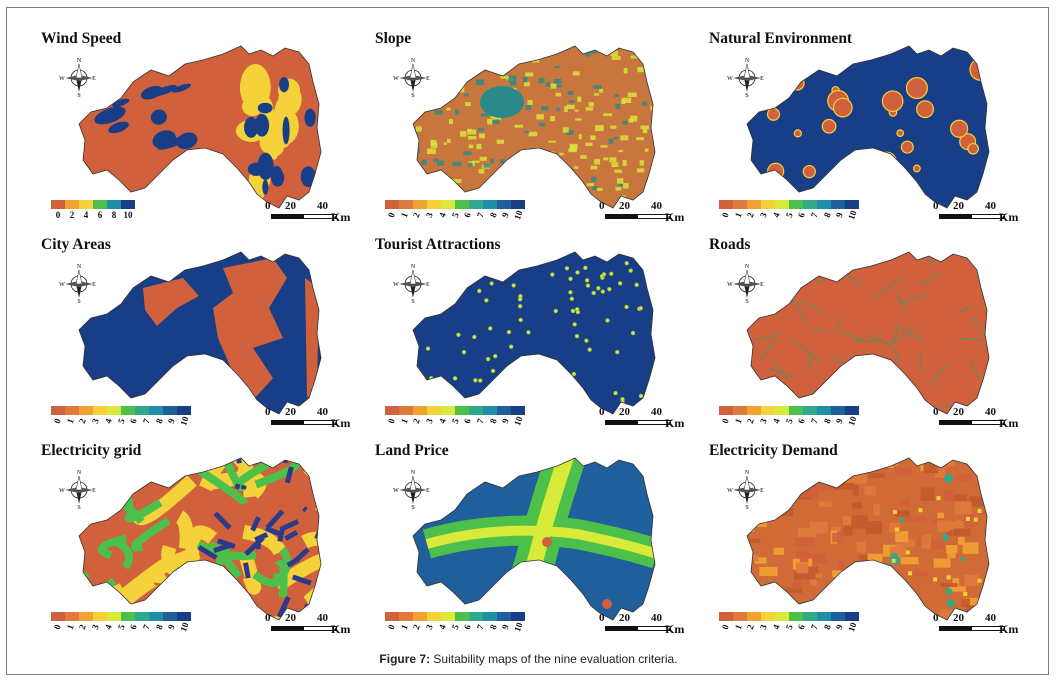 This screenshot has height=683, width=1056. Describe the element at coordinates (91, 450) in the screenshot. I see `panel-title: Electricity grid` at that location.